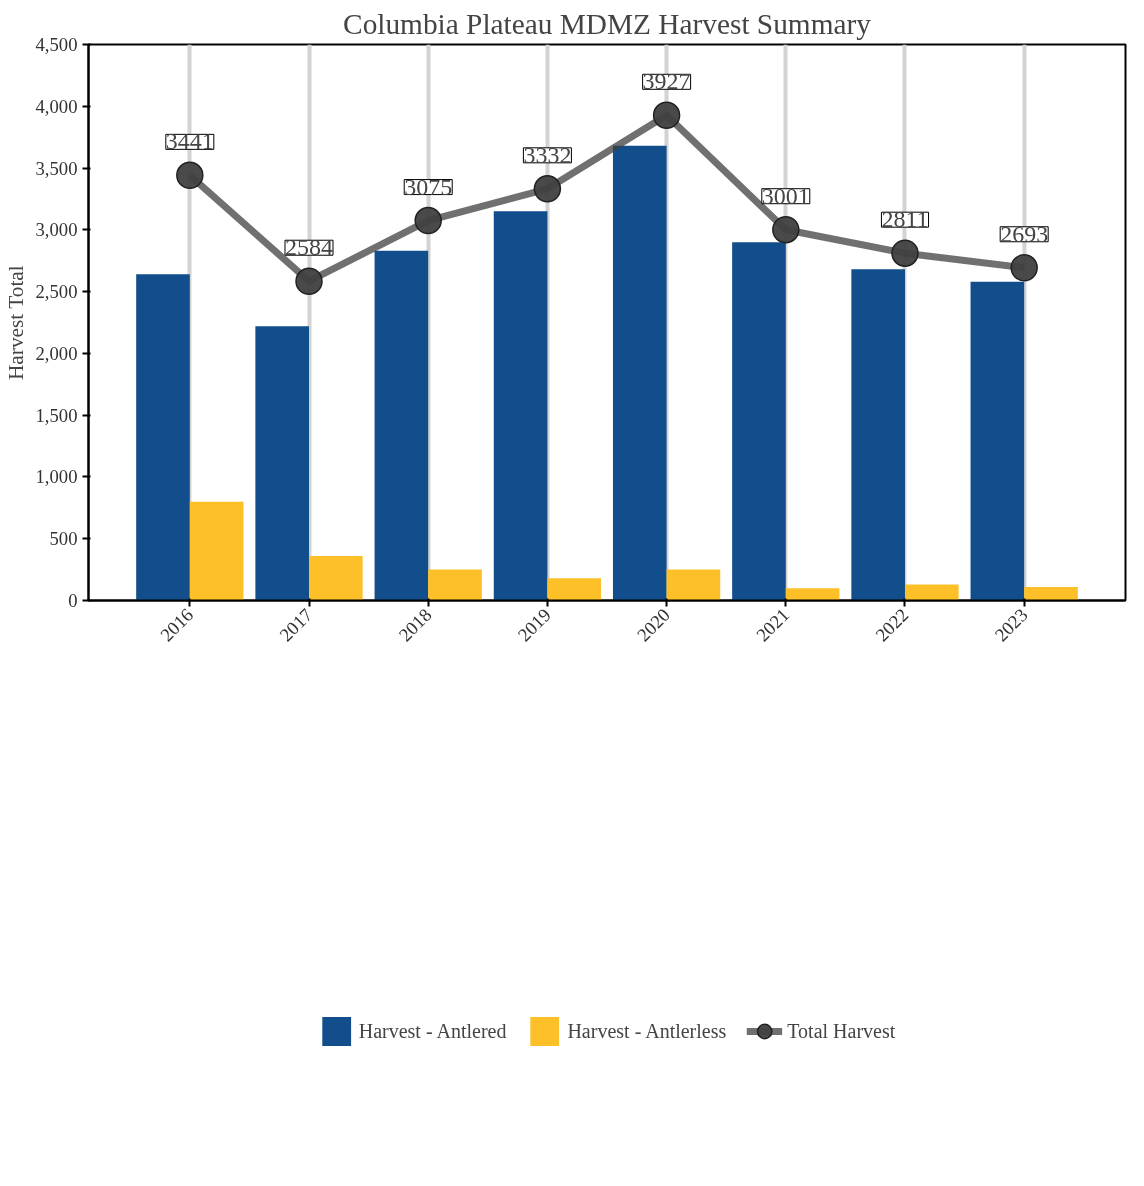 The width and height of the screenshot is (1144, 1186). I want to click on y-axis-title: Harvest Total, so click(15, 323).